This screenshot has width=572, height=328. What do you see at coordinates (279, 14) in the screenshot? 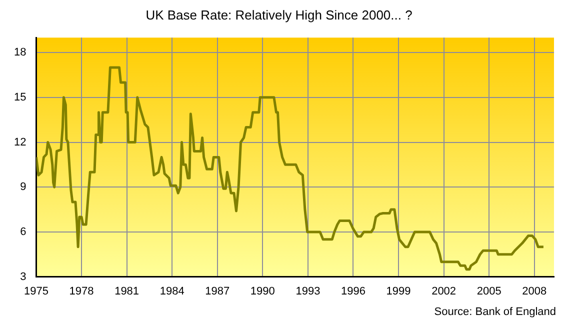
I see `chart-title: UK Base Rate: Relatively High Since 2000... ?` at bounding box center [279, 14].